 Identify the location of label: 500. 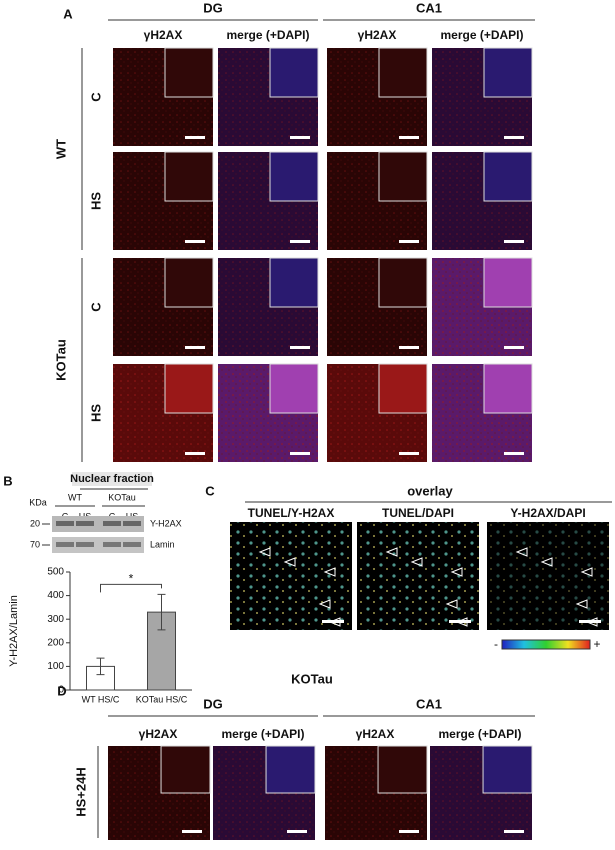
(55, 572).